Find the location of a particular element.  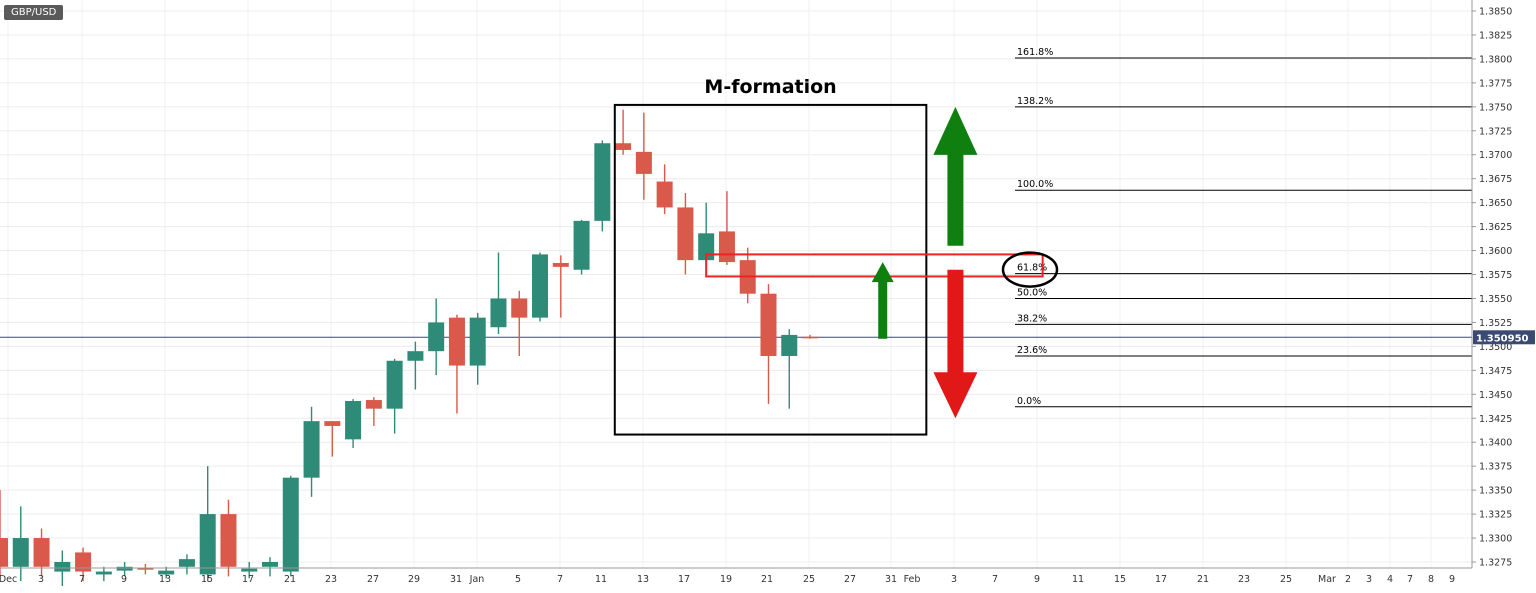

x-tick-label: 2 is located at coordinates (1348, 579).